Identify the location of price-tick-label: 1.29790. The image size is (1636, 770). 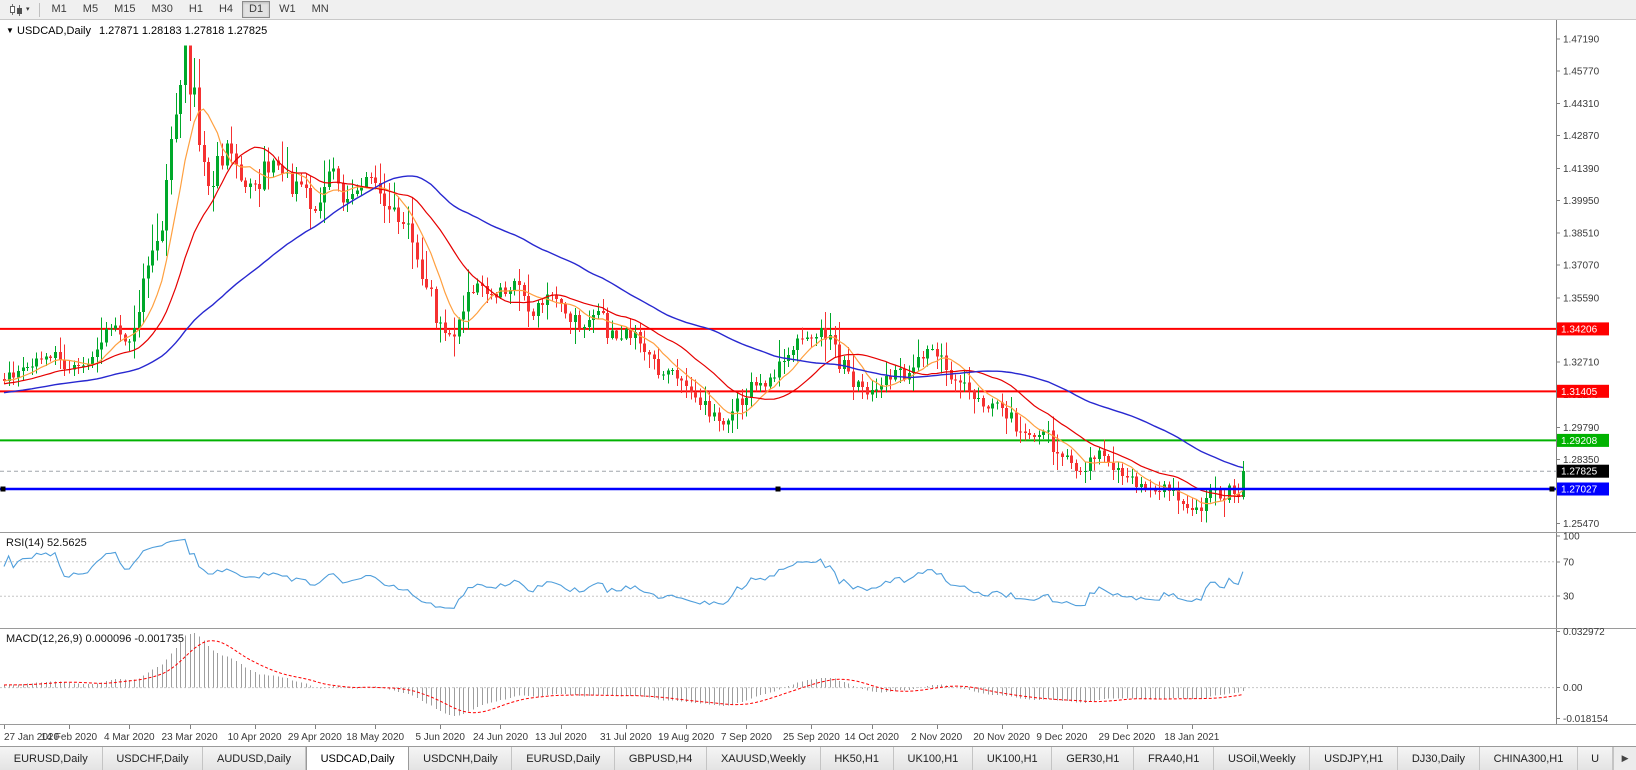
(1581, 428).